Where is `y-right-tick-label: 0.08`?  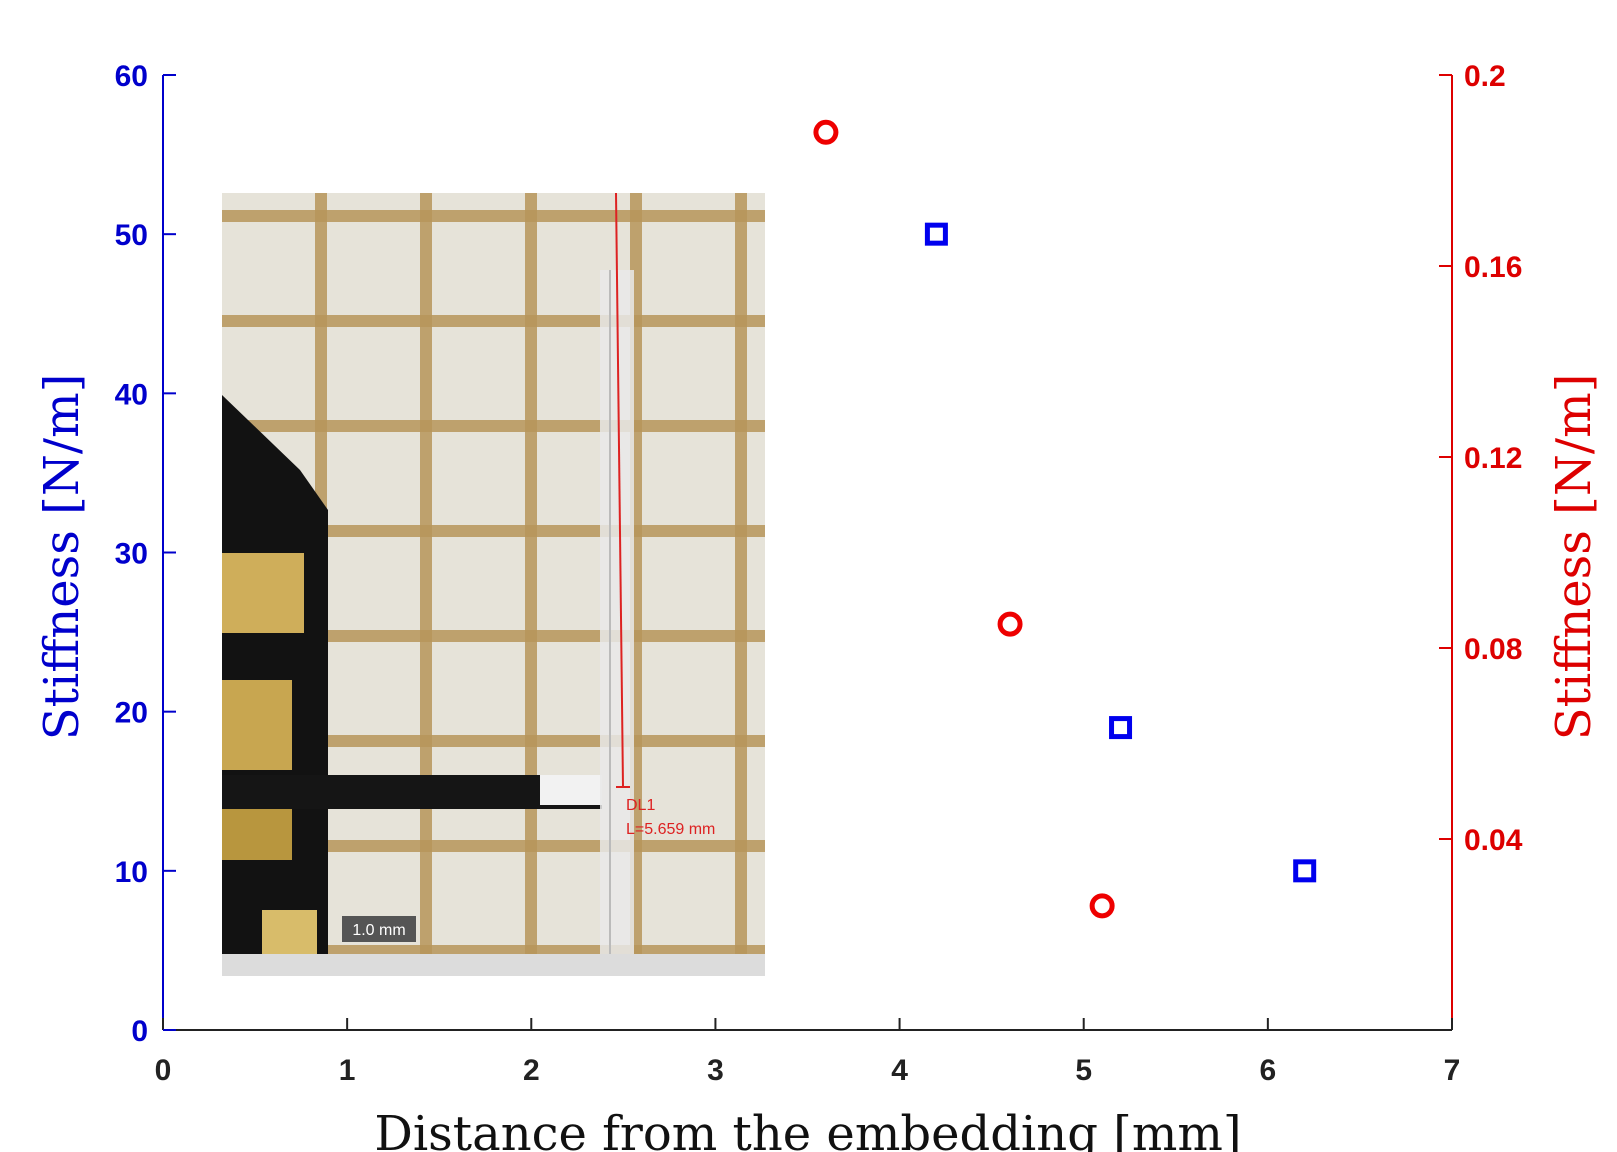
y-right-tick-label: 0.08 is located at coordinates (1493, 649).